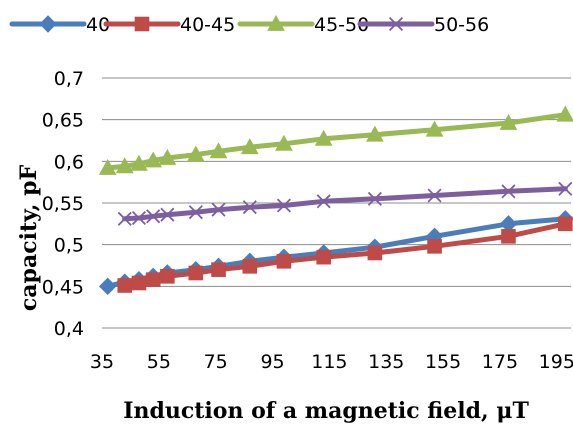 This screenshot has width=573, height=425. I want to click on y-tick-label: 0,7, so click(69, 79).